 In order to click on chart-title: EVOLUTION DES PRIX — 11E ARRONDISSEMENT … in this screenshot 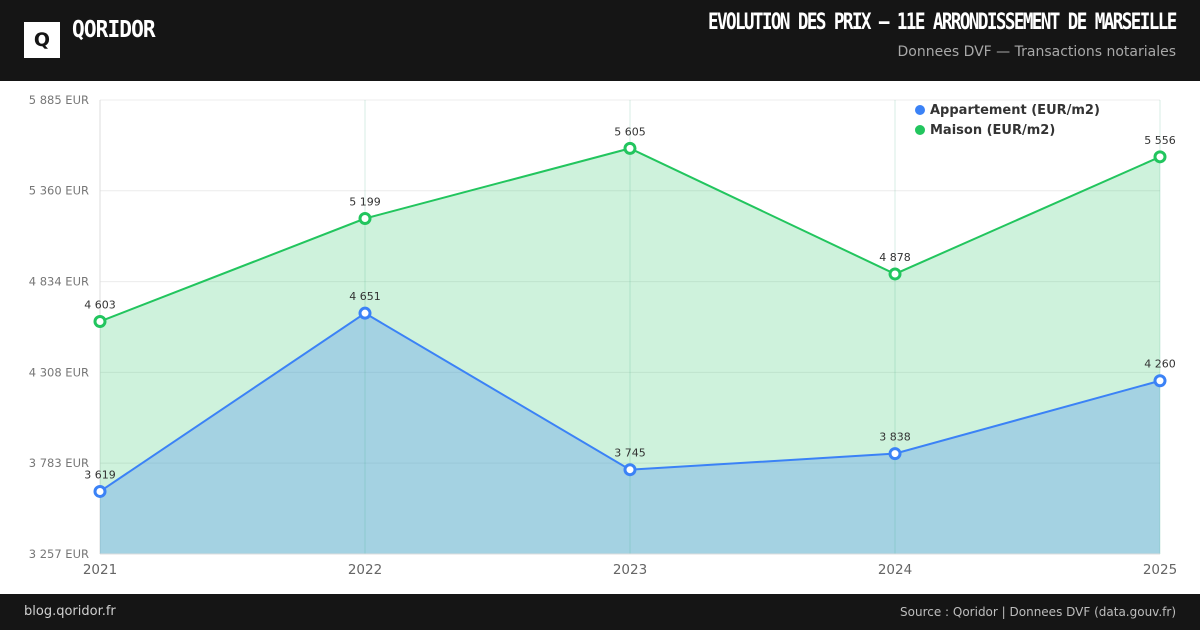, I will do `click(942, 22)`.